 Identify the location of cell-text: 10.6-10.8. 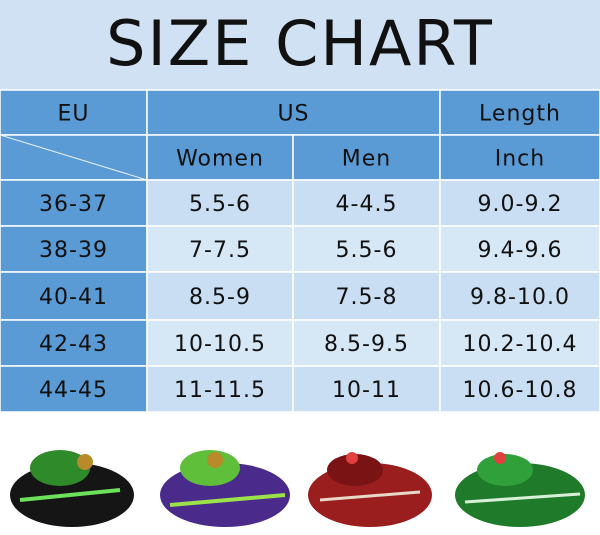
(520, 390).